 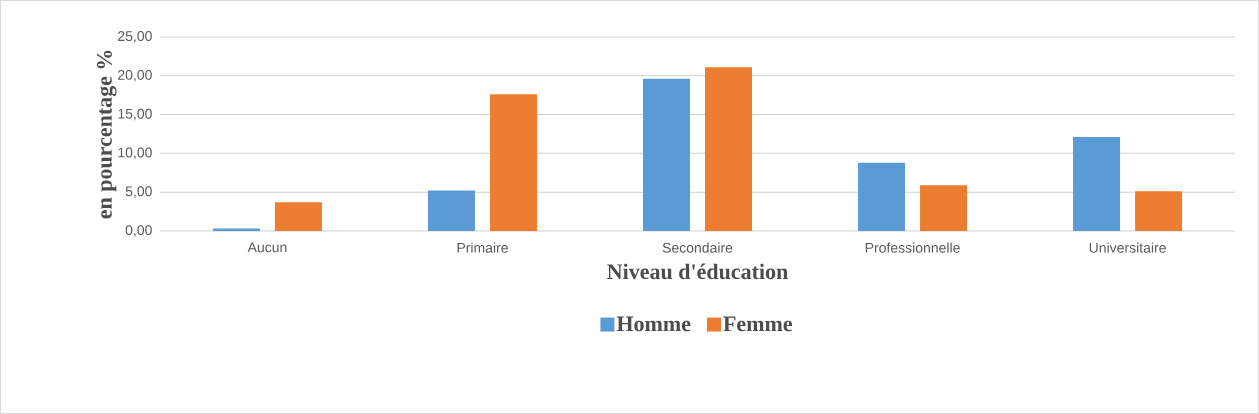 I want to click on x-tick-label: Secondaire, so click(x=697, y=247).